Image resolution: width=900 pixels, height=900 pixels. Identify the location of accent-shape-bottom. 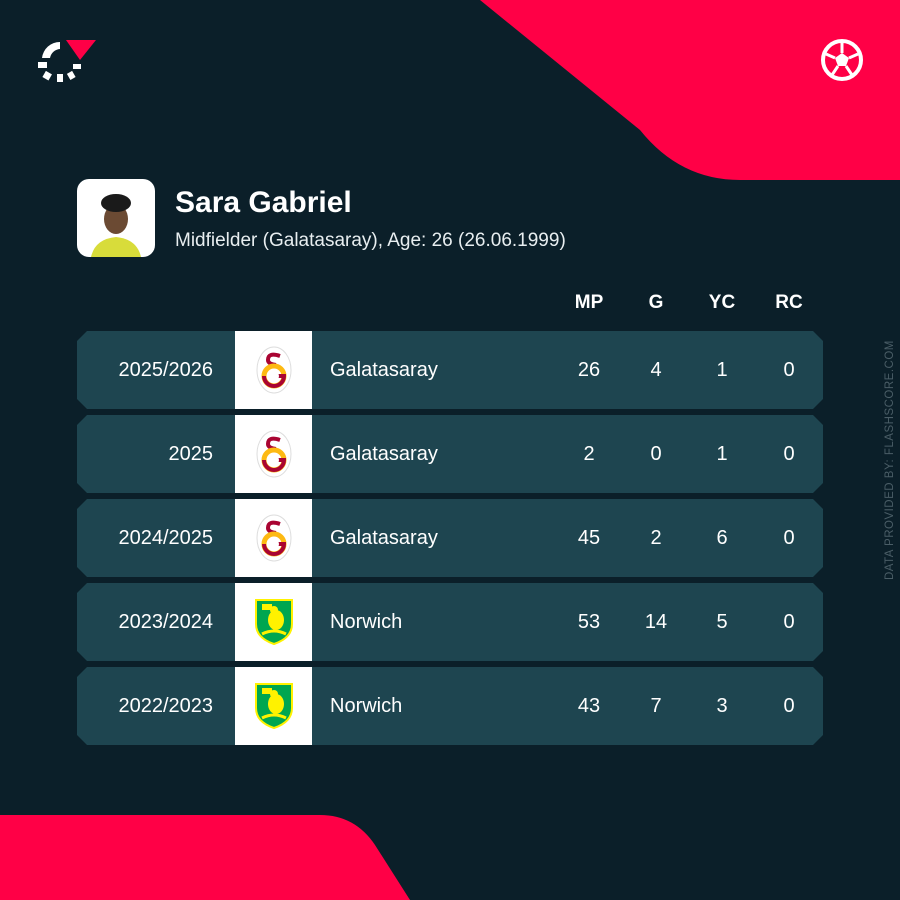
(205, 857).